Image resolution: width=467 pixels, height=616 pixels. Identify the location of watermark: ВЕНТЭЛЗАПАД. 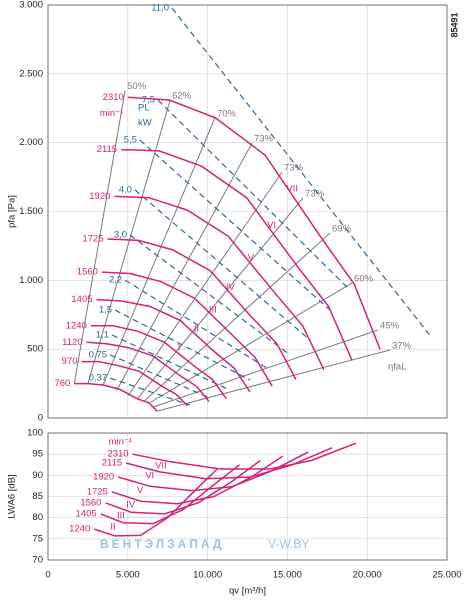
(162, 544).